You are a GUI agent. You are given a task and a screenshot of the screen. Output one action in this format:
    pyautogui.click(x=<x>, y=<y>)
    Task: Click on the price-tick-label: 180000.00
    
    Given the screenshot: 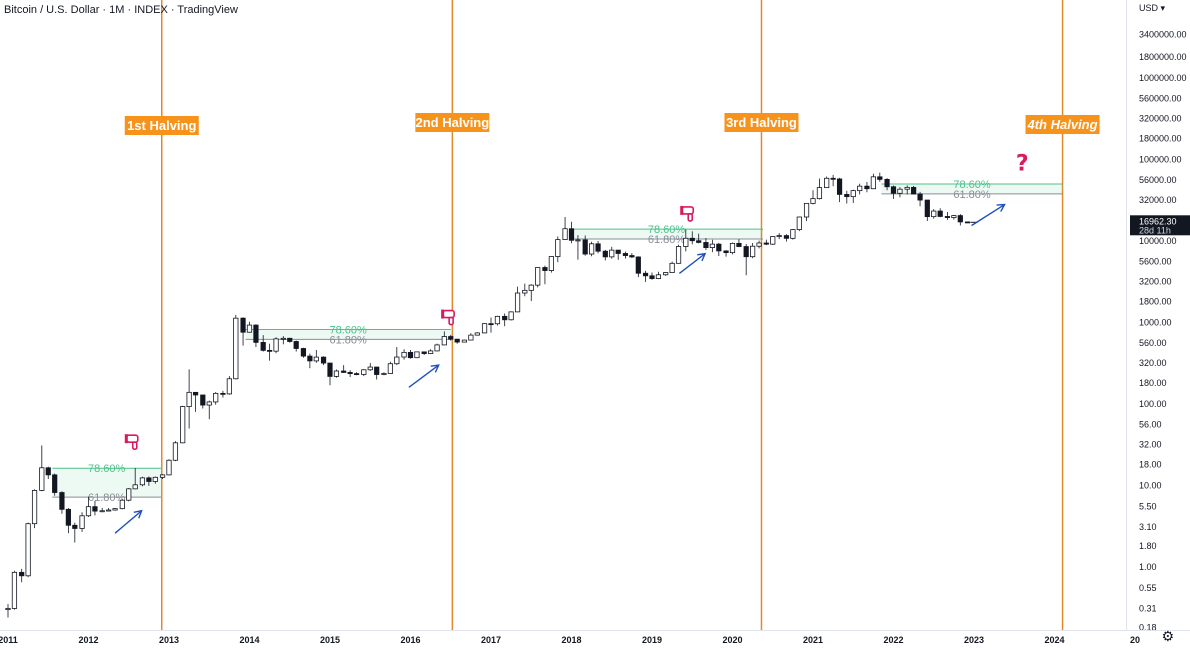 What is the action you would take?
    pyautogui.click(x=1160, y=139)
    